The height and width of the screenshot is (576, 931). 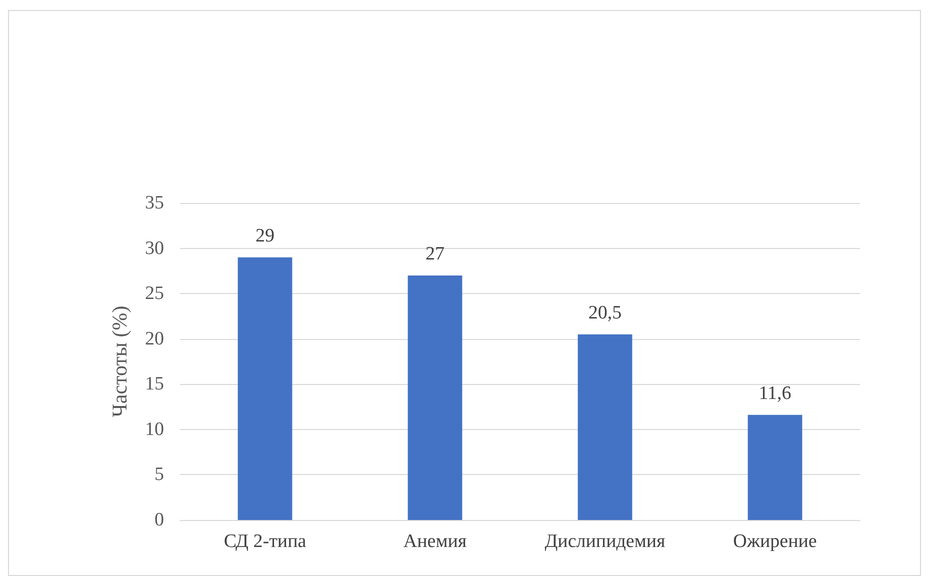 What do you see at coordinates (154, 203) in the screenshot?
I see `y-tick-label: 35` at bounding box center [154, 203].